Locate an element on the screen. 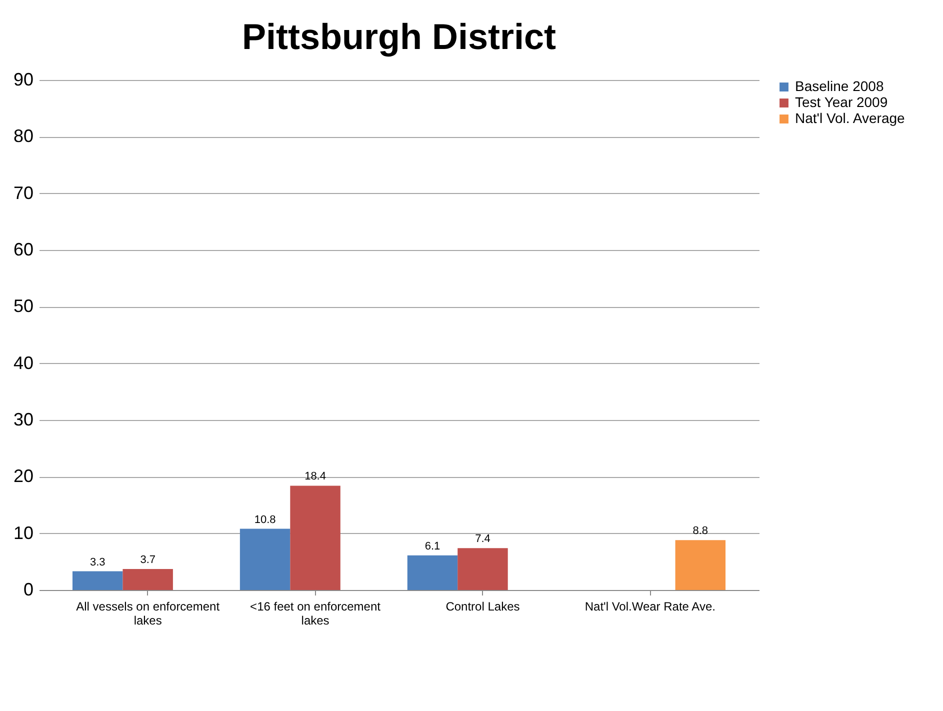 The width and height of the screenshot is (943, 711). legend-label: Nat'l Vol. Average is located at coordinates (850, 118).